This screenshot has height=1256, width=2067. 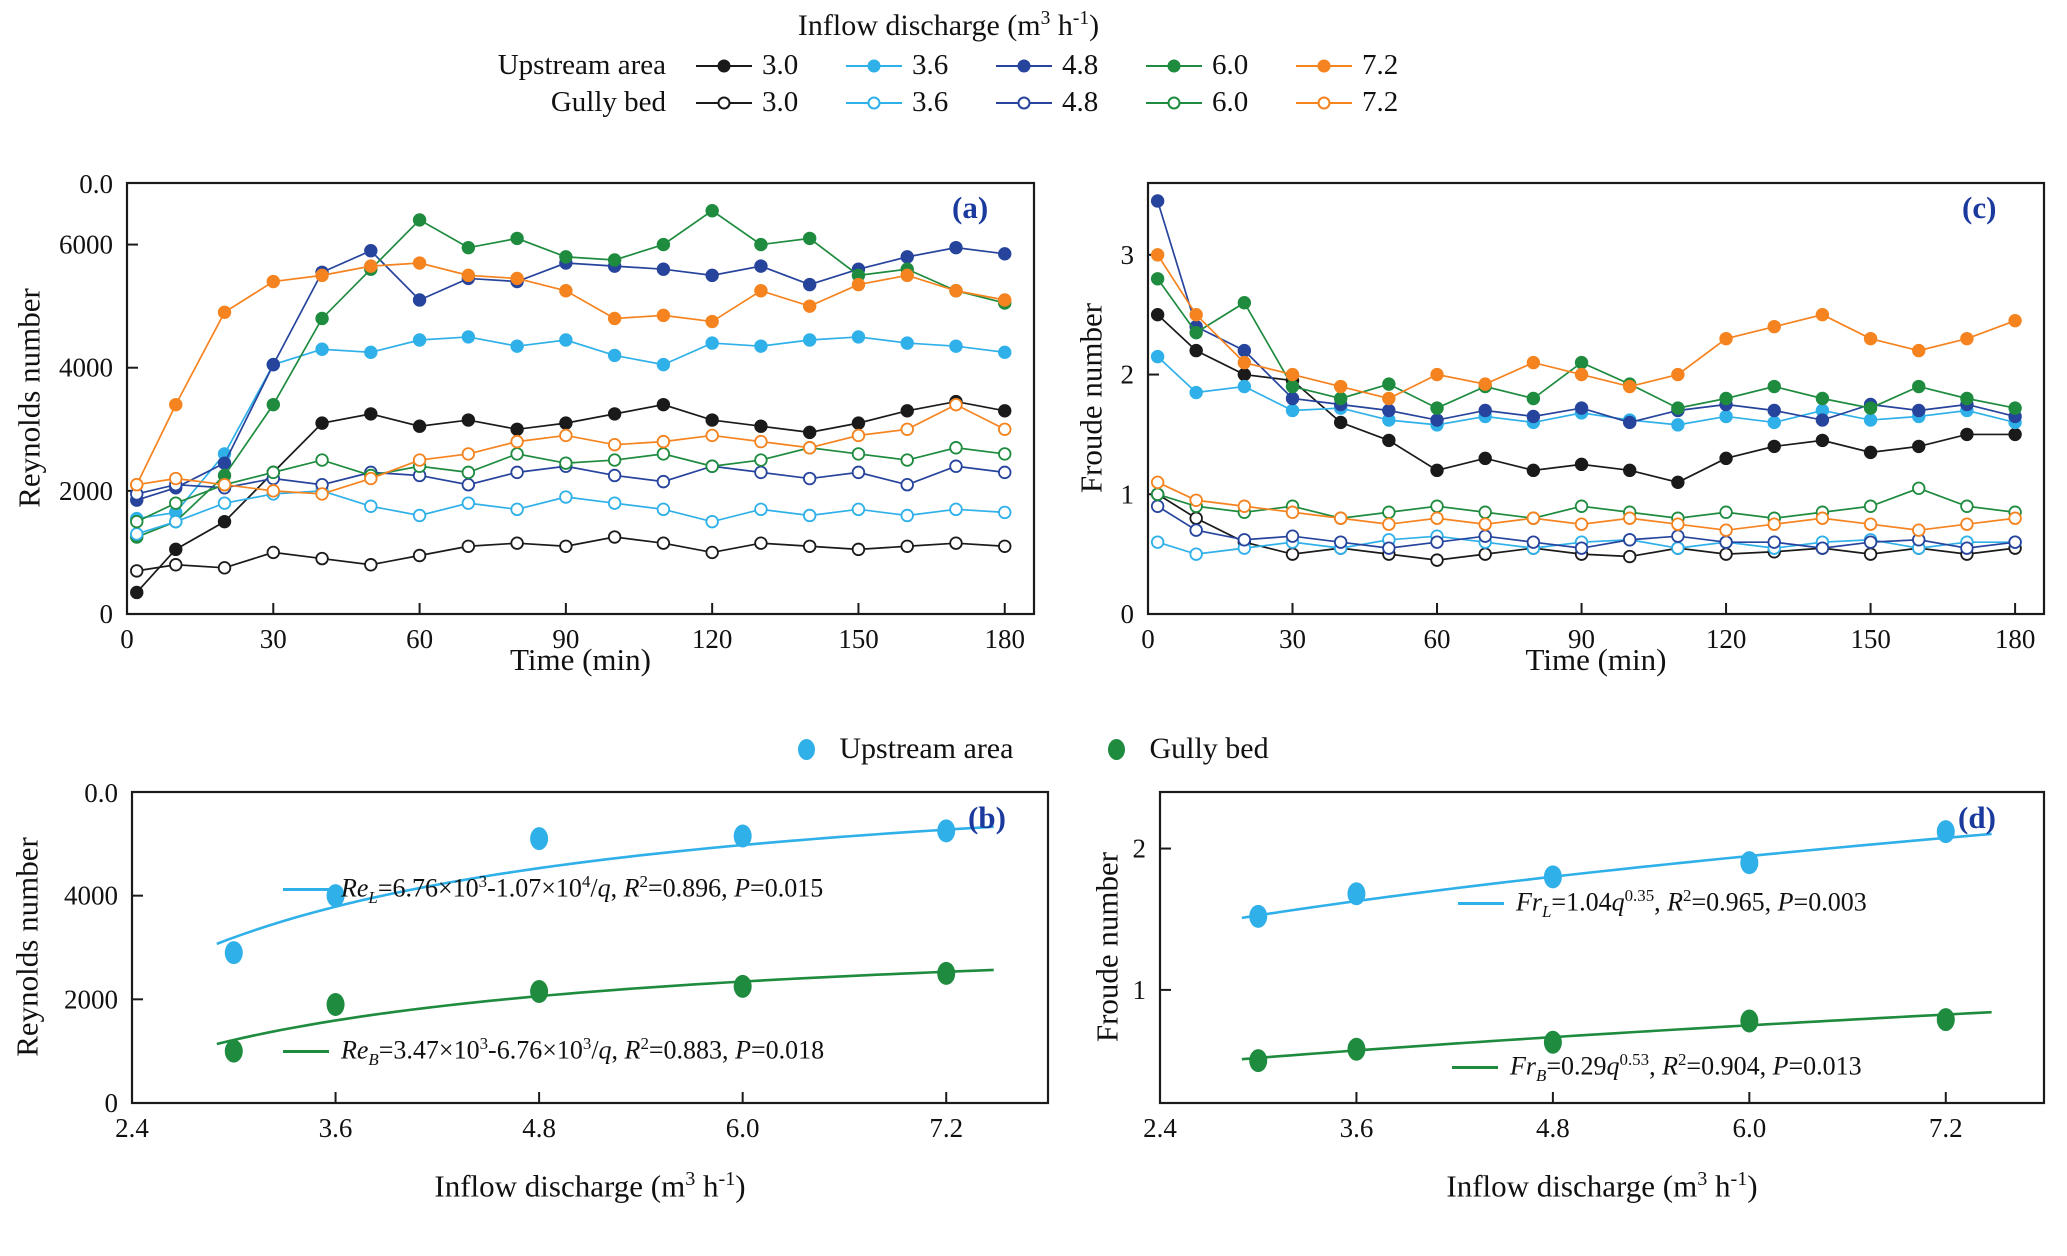 What do you see at coordinates (539, 1128) in the screenshot?
I see `x-tick-label: 4.8` at bounding box center [539, 1128].